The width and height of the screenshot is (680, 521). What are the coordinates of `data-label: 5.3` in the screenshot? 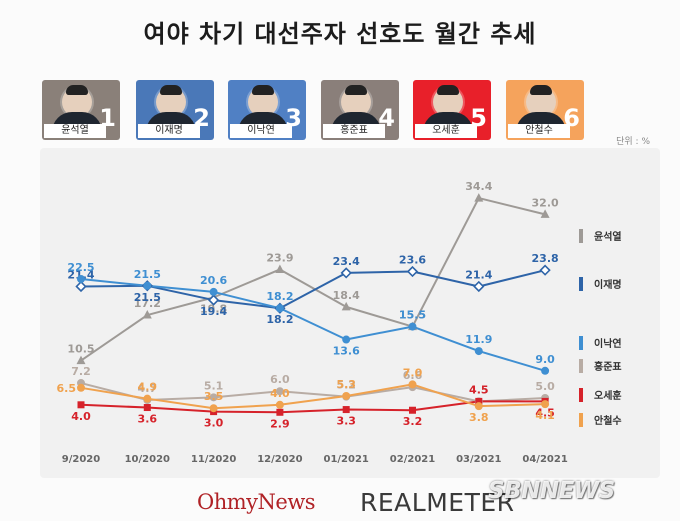 It's located at (346, 384).